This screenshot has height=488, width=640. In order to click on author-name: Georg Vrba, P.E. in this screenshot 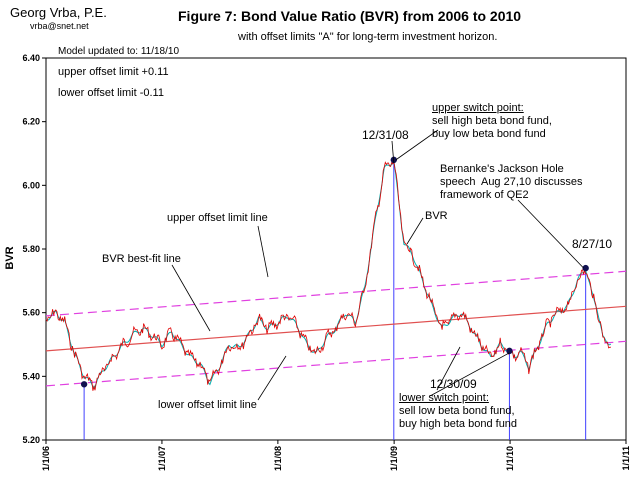, I will do `click(58, 12)`.